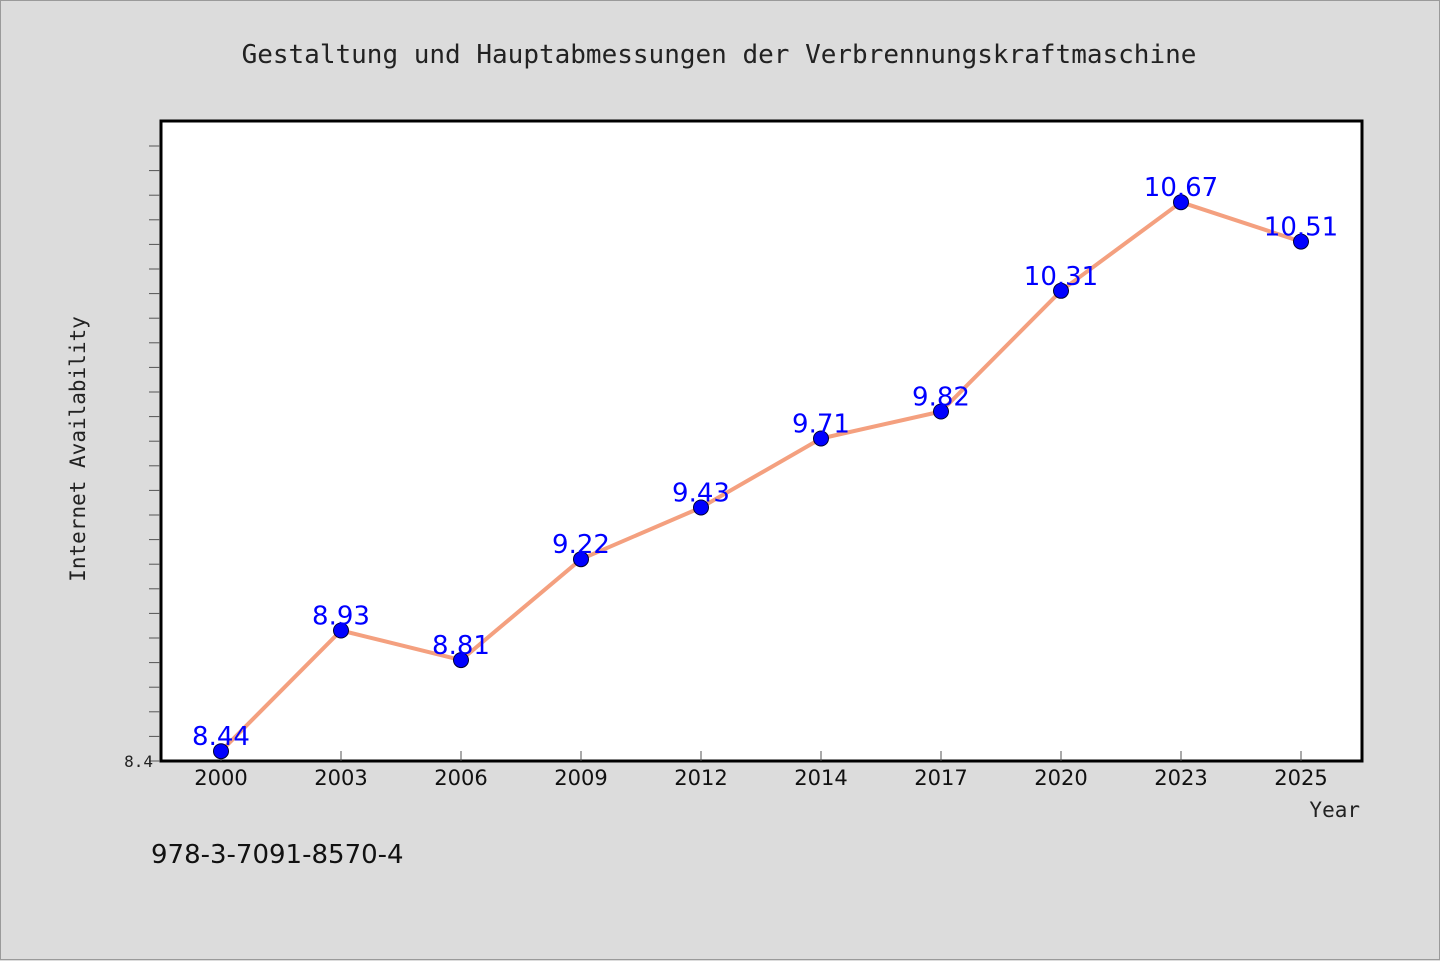 This screenshot has height=961, width=1440. What do you see at coordinates (700, 778) in the screenshot?
I see `x-tick-label: 2012` at bounding box center [700, 778].